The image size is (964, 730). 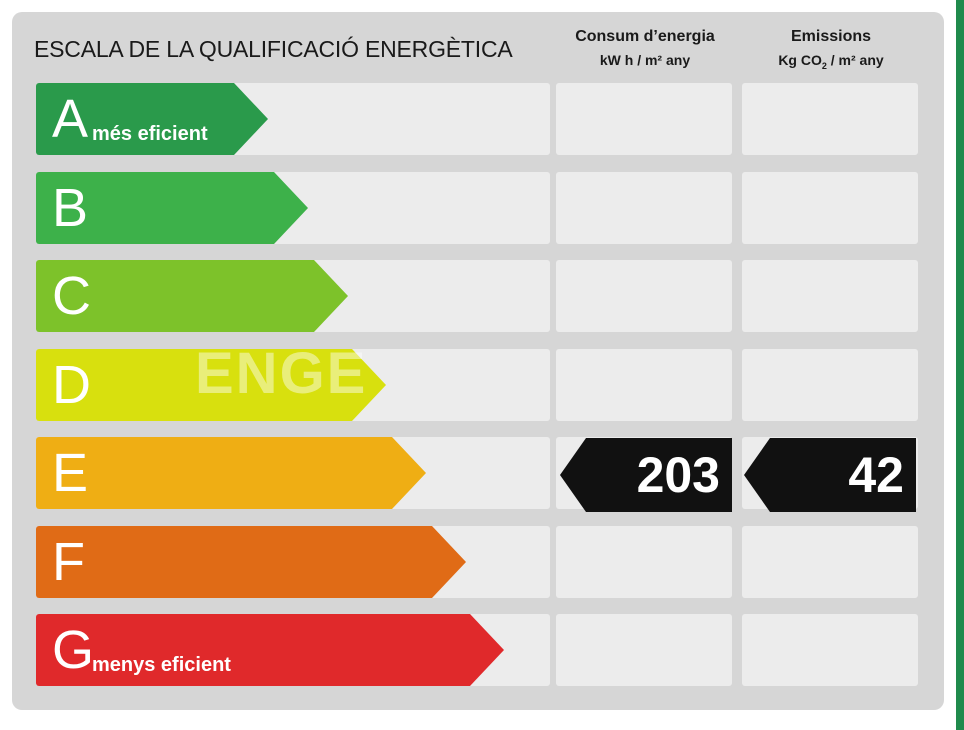 I want to click on watermark: ENGE, so click(x=281, y=373).